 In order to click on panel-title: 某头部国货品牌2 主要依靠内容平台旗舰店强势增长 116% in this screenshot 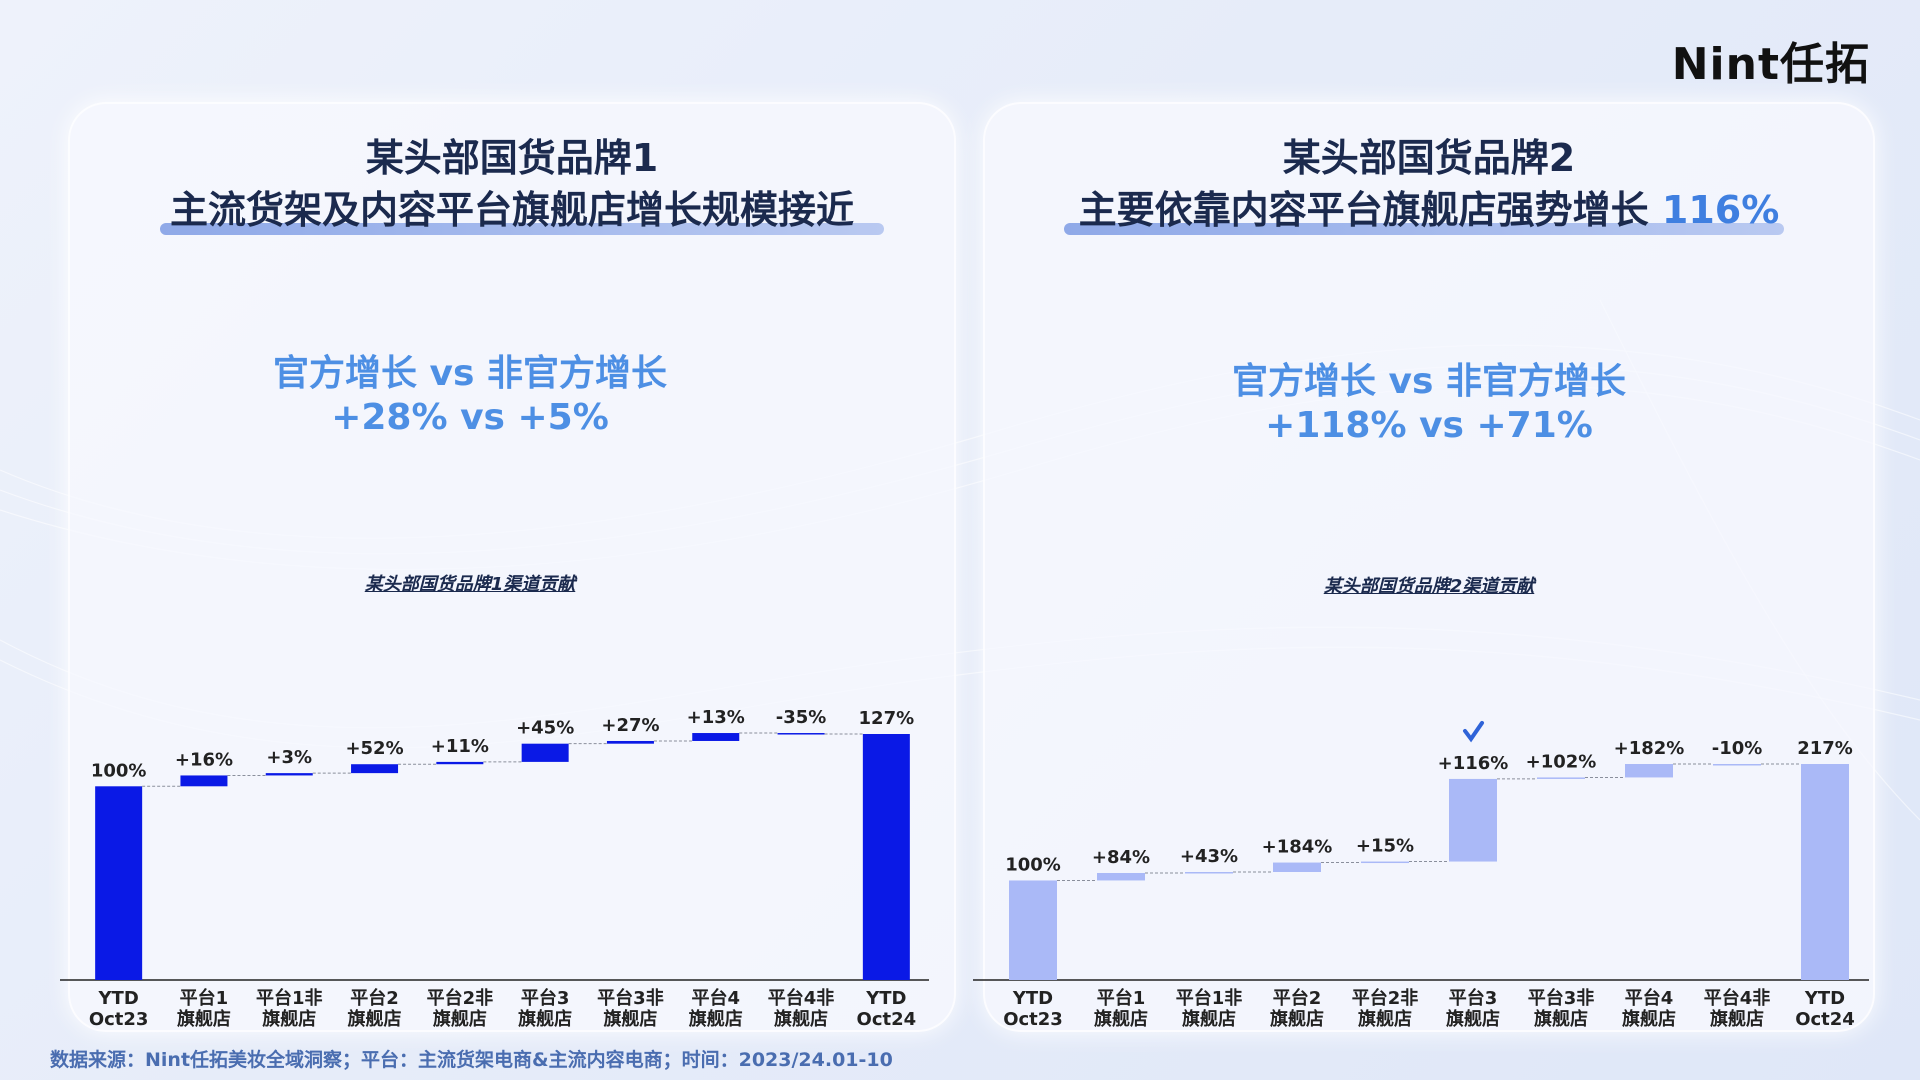, I will do `click(1429, 184)`.